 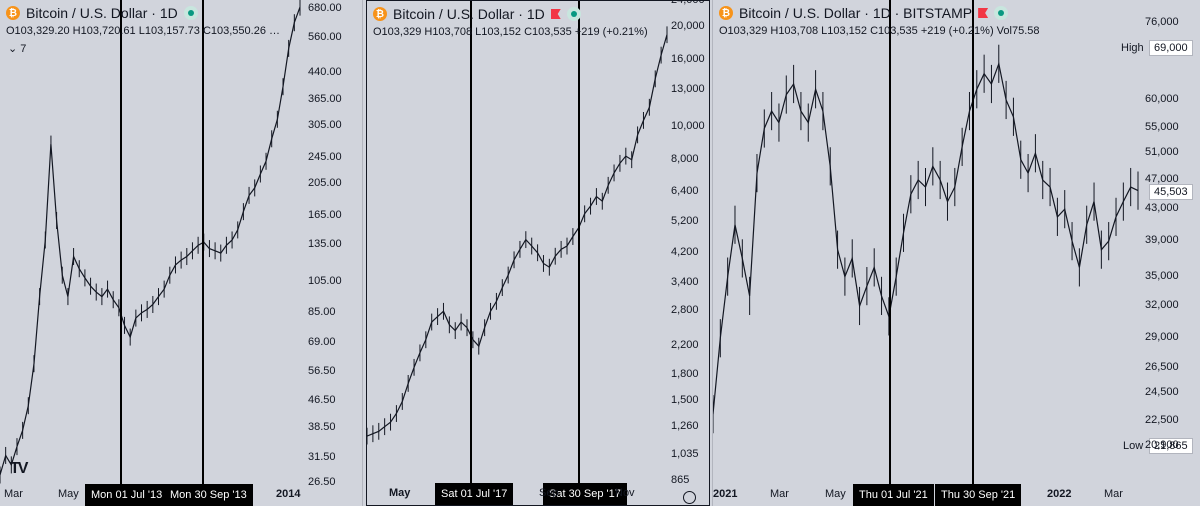 I want to click on last-price-tag: 45,503, so click(x=1171, y=192).